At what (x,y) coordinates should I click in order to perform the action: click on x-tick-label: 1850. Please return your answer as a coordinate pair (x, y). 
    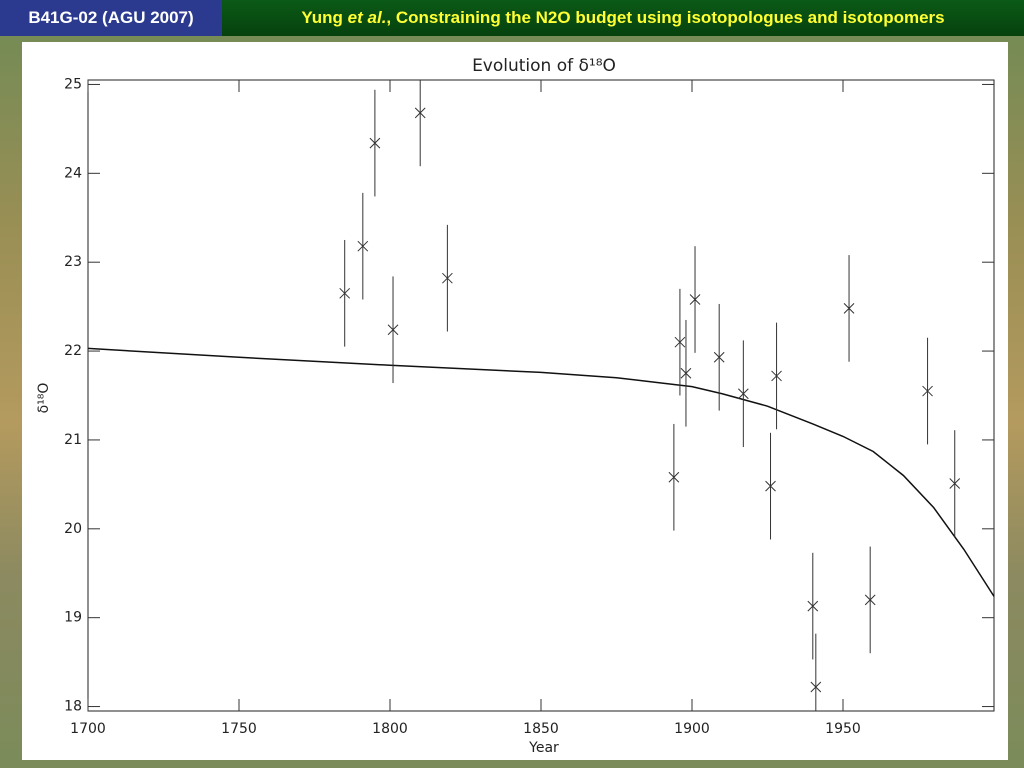
    Looking at the image, I should click on (541, 729).